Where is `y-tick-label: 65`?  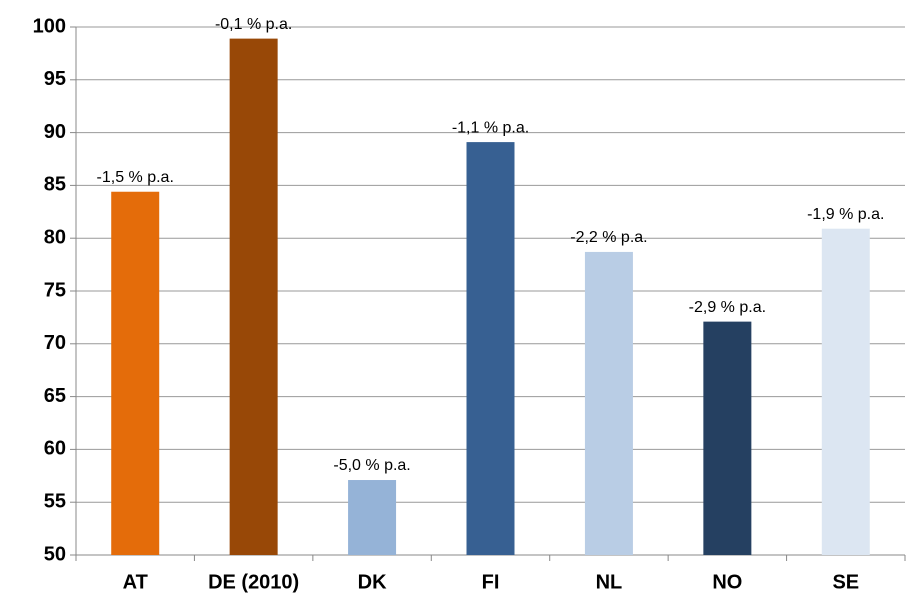
y-tick-label: 65 is located at coordinates (55, 396).